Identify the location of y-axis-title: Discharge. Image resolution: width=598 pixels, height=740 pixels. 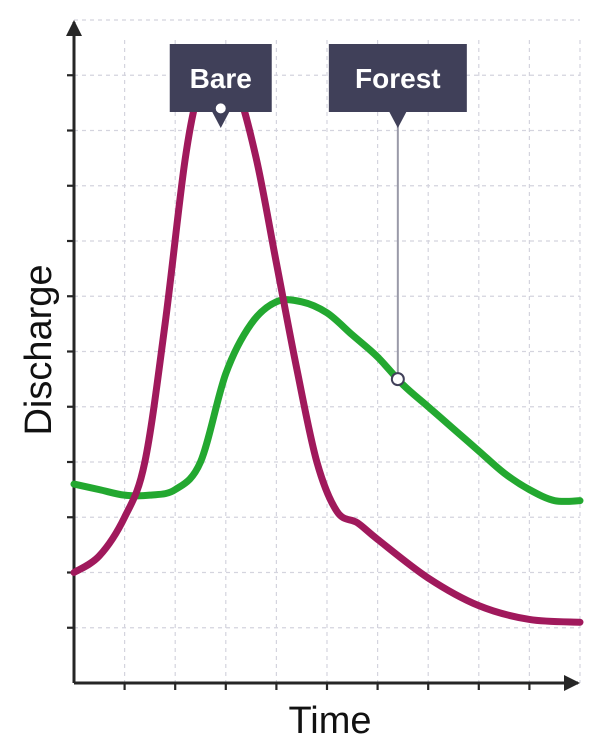
(39, 349).